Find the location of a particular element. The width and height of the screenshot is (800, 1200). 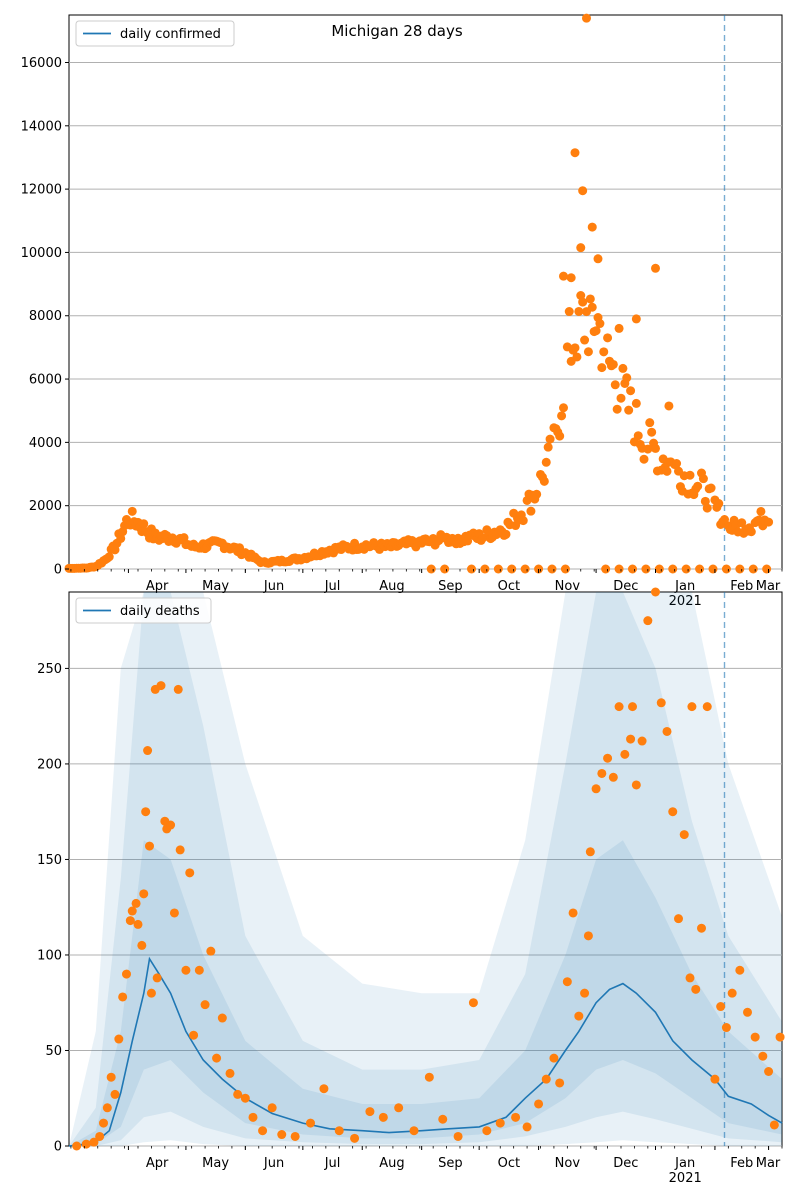

legend: daily confirmed is located at coordinates (155, 33).